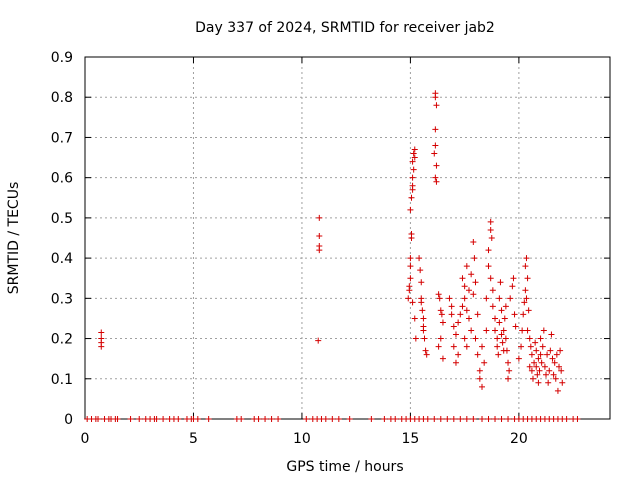 The height and width of the screenshot is (480, 640). I want to click on x-tick-label: 15, so click(410, 439).